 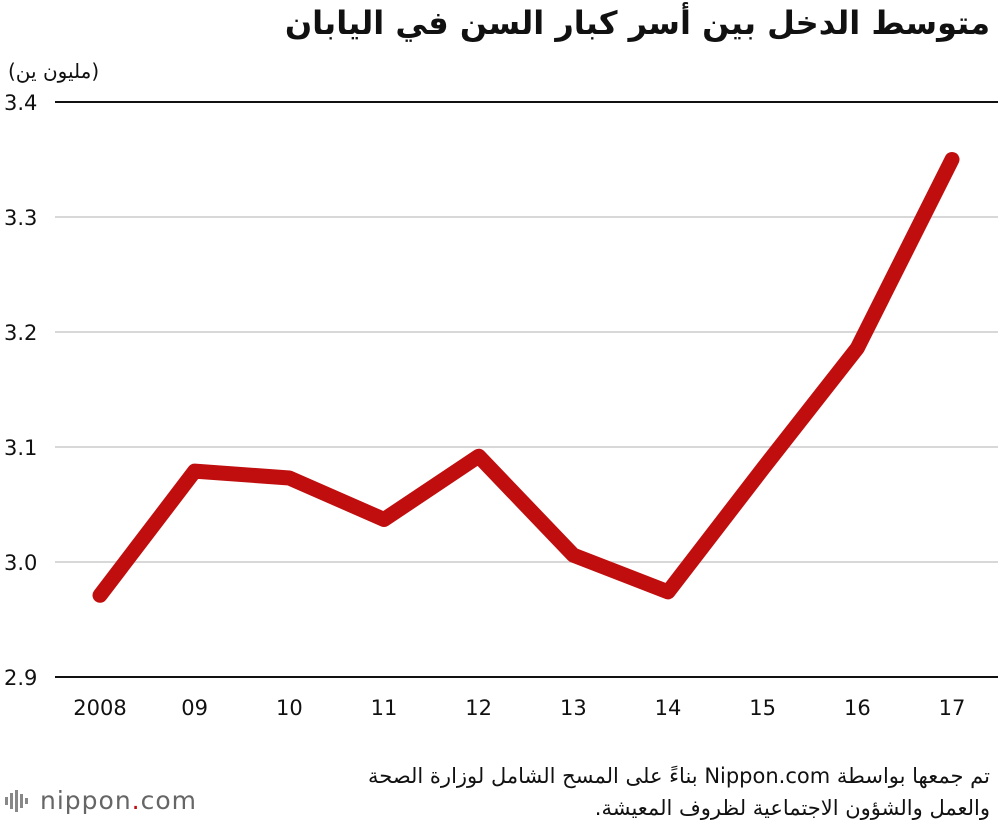 What do you see at coordinates (289, 708) in the screenshot?
I see `x-tick-label: 10` at bounding box center [289, 708].